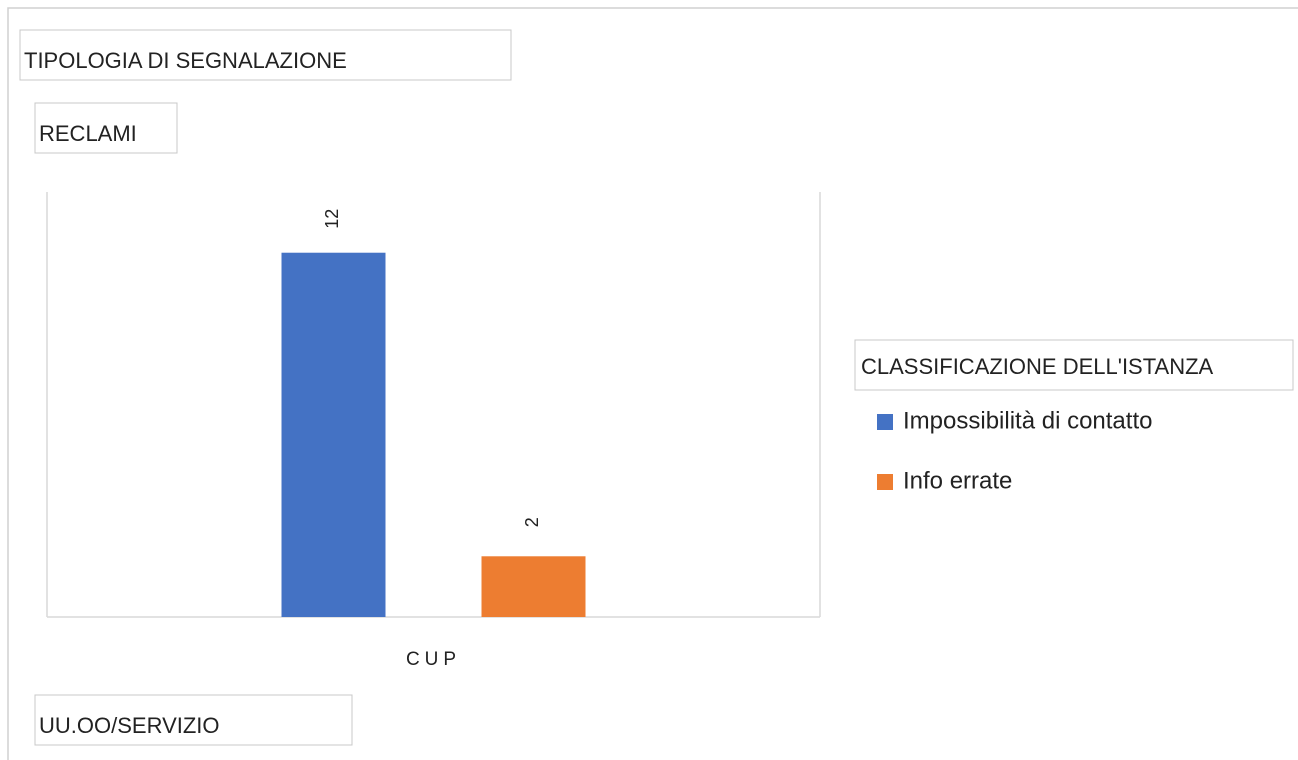 The height and width of the screenshot is (760, 1298). Describe the element at coordinates (433, 659) in the screenshot. I see `x-tick-label: CUP` at that location.